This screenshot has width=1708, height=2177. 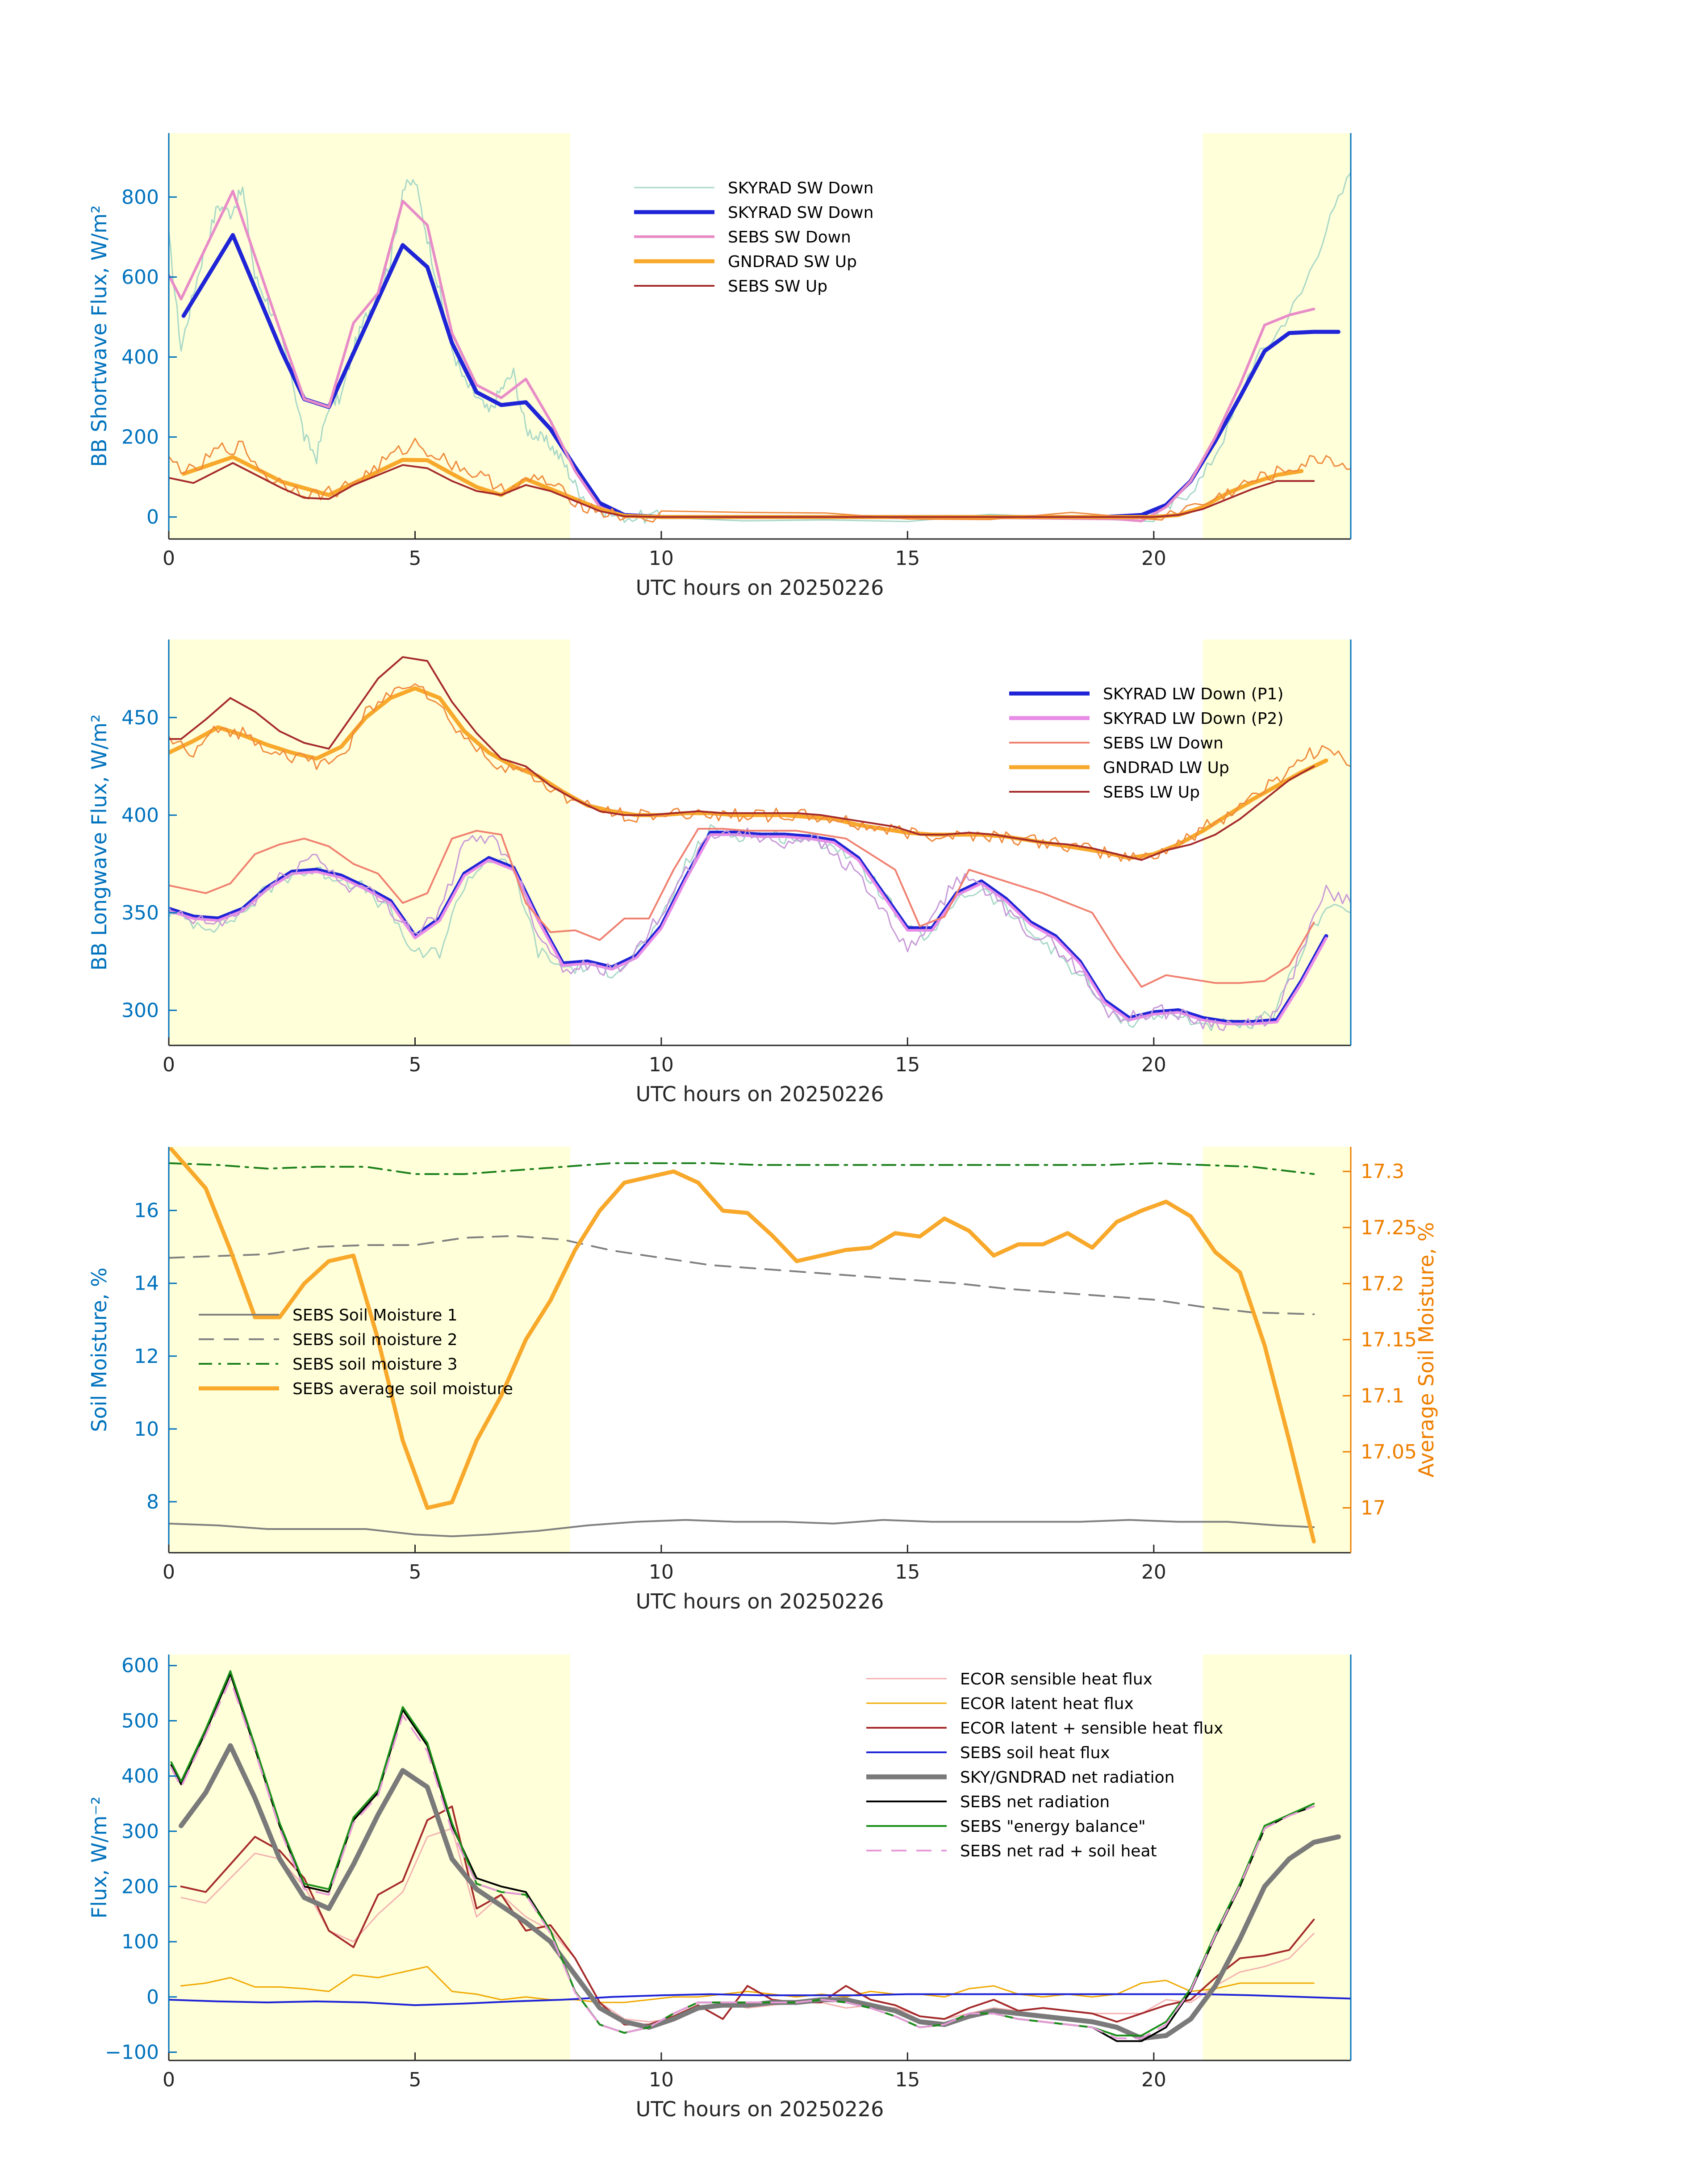 I want to click on legend-label: GNDRAD SW Up, so click(x=792, y=262).